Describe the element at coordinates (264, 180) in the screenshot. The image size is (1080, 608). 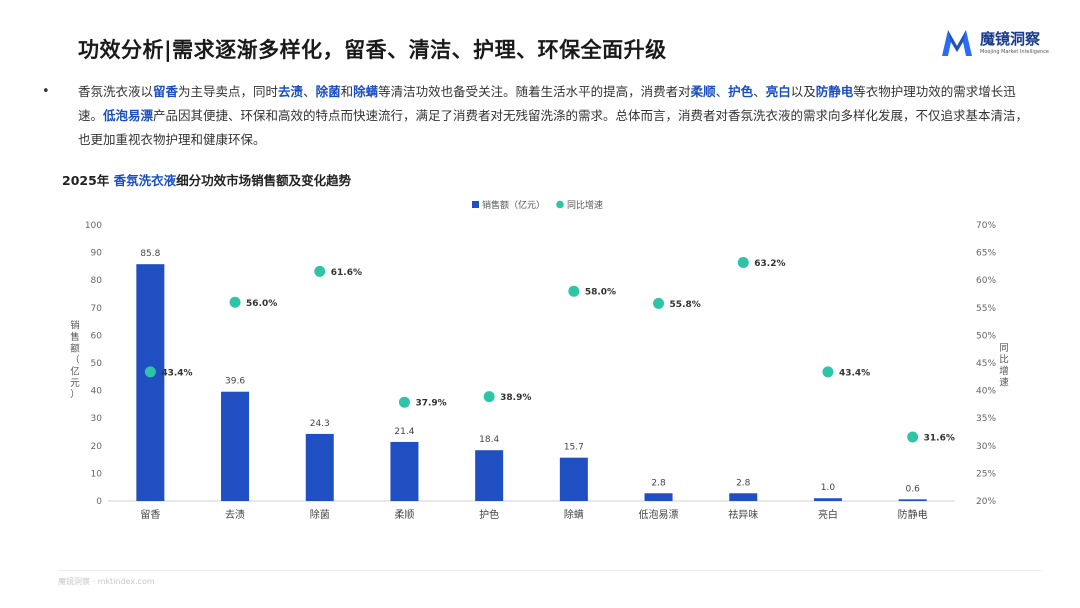
I see `chart-title-suffix: 细分功效市场销售额及变化趋势` at that location.